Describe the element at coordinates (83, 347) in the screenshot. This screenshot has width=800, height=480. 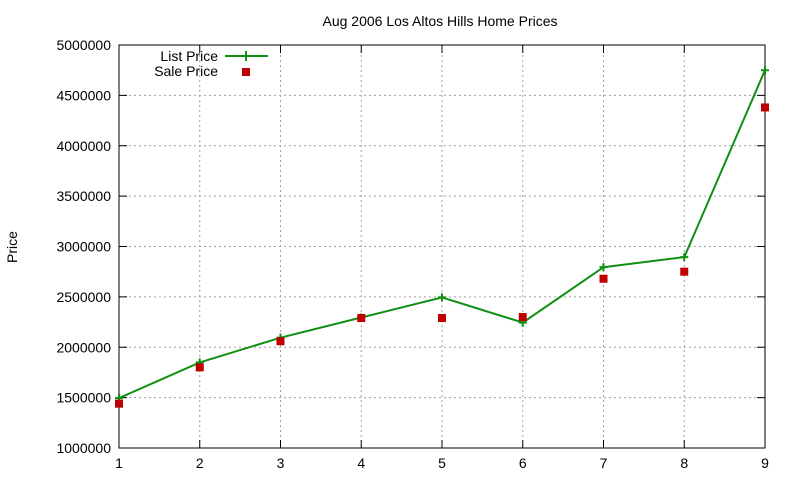
I see `y-tick-label: 2000000` at that location.